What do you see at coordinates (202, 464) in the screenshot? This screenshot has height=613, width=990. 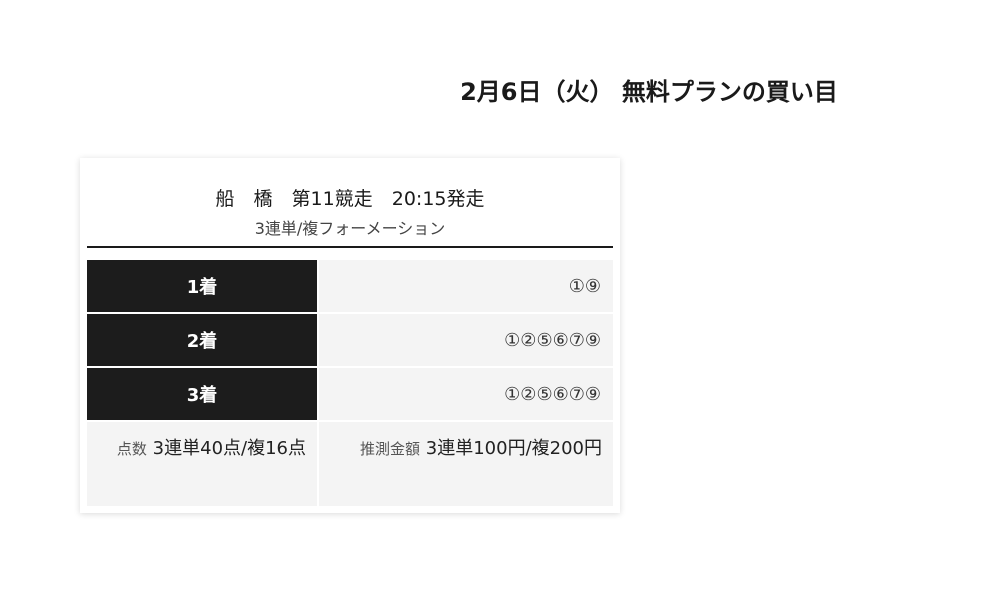 I see `points-cell: 点数 3連単40点/複16点` at bounding box center [202, 464].